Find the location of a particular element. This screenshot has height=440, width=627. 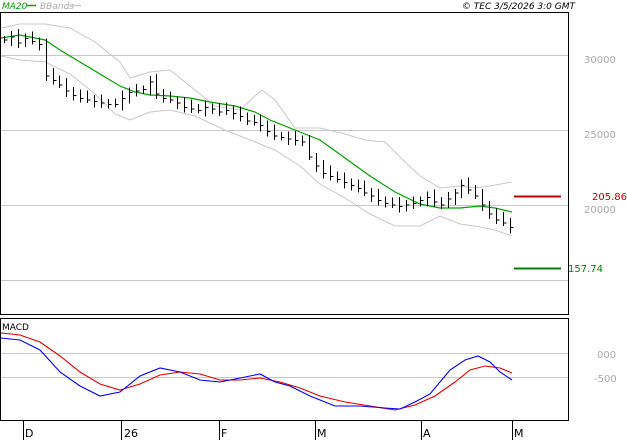

macd-tick-0: 000 is located at coordinates (606, 355).